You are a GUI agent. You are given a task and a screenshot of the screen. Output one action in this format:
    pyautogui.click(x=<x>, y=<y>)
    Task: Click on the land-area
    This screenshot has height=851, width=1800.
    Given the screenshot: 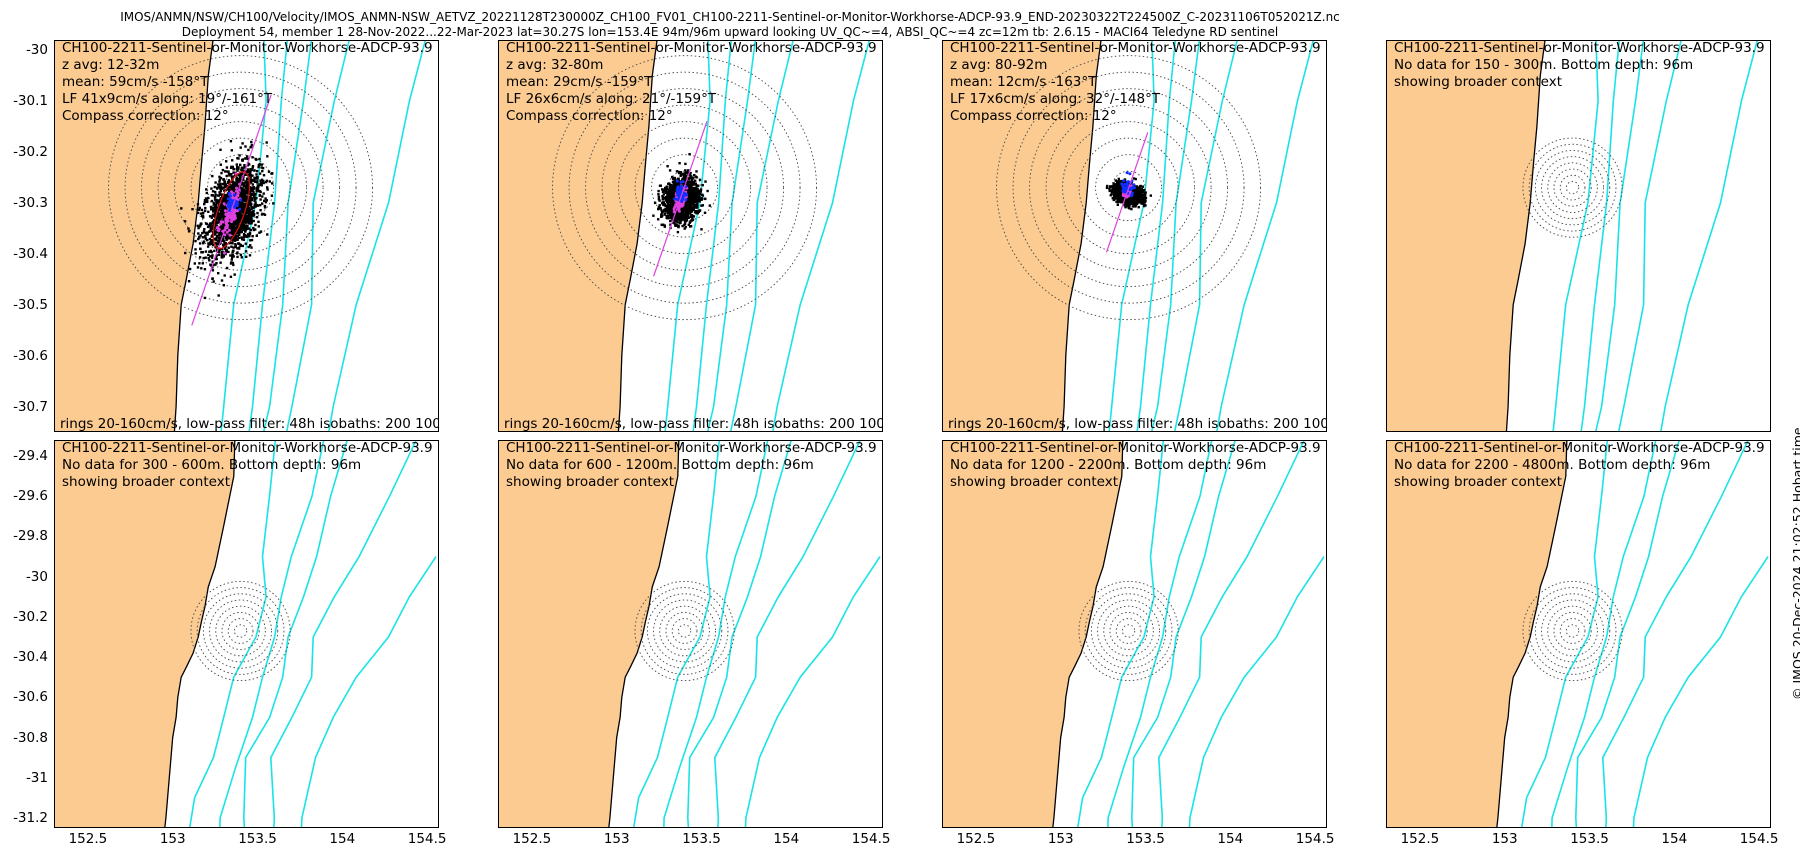 What is the action you would take?
    pyautogui.click(x=1477, y=236)
    